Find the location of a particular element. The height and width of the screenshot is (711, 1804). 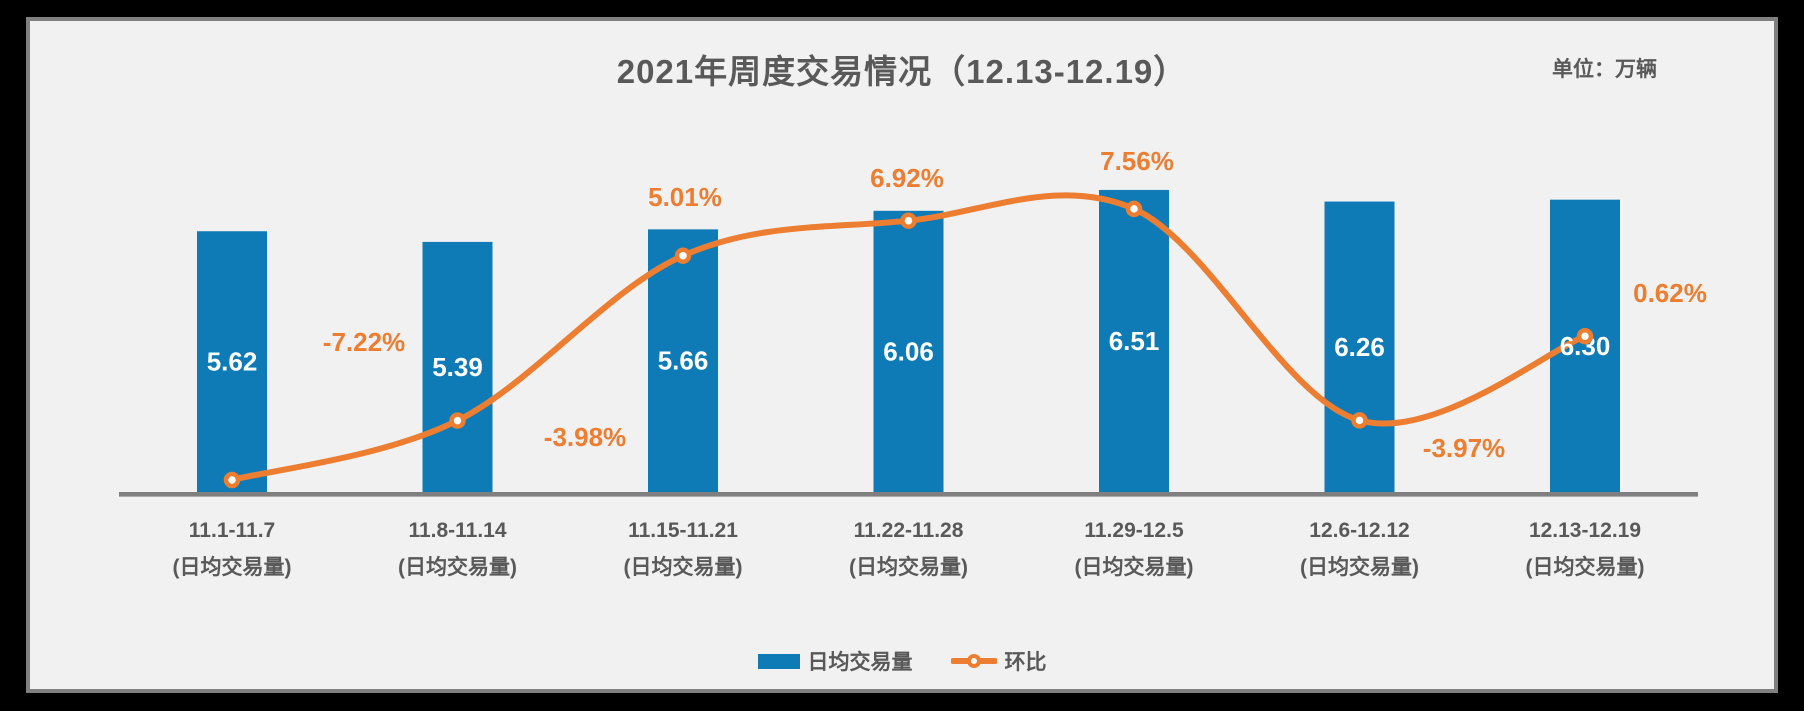

x-tick-label: 12.6-12.12 is located at coordinates (1359, 530).